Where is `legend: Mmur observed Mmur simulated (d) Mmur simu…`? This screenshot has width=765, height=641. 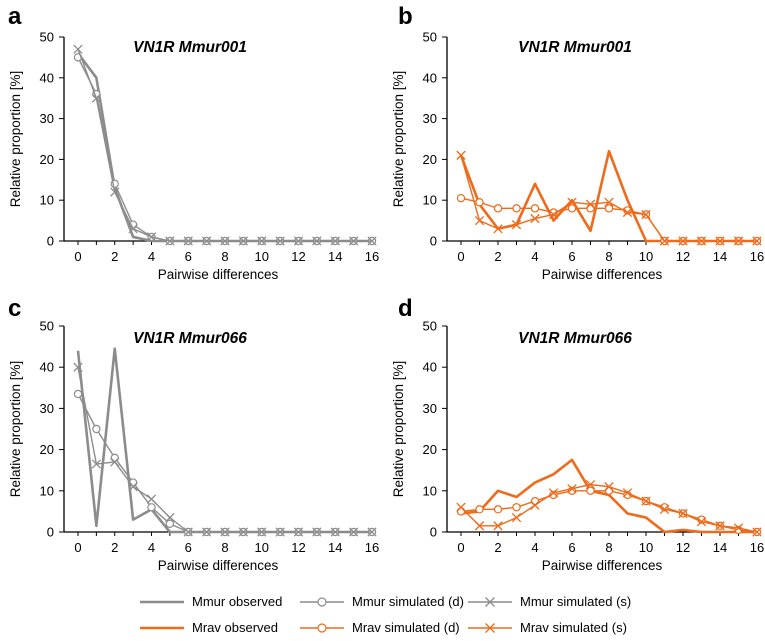 legend: Mmur observed Mmur simulated (d) Mmur simu… is located at coordinates (385, 614).